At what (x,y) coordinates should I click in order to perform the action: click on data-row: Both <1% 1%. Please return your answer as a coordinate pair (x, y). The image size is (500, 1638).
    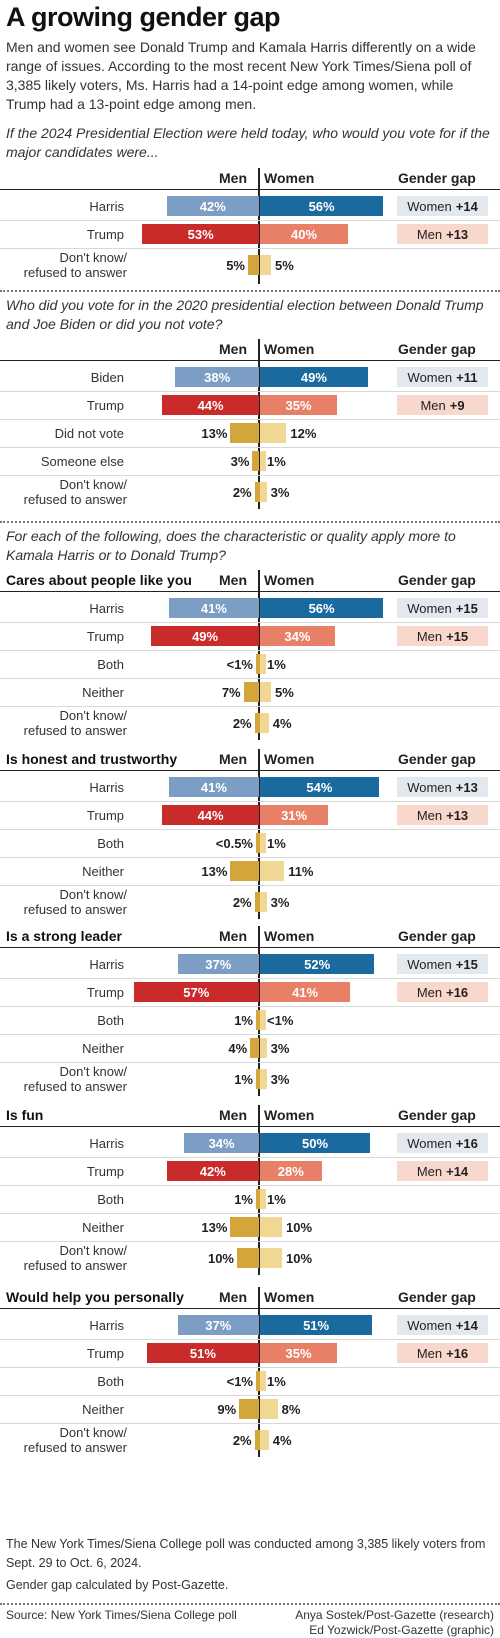
    Looking at the image, I should click on (250, 1381).